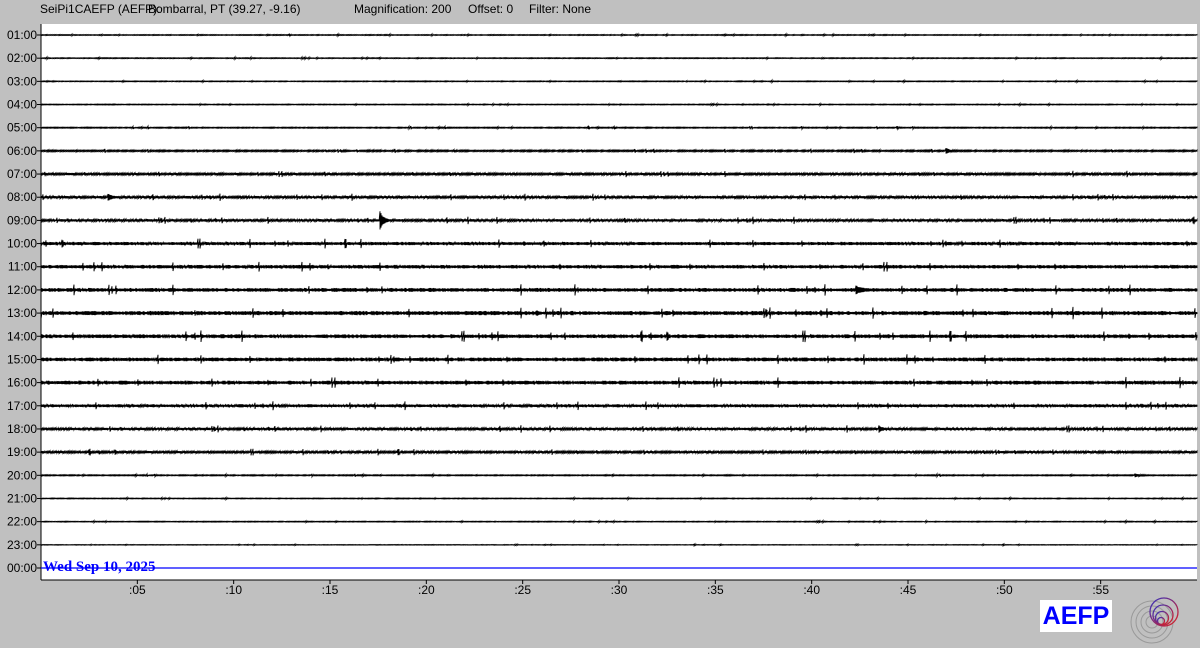 This screenshot has height=648, width=1200. What do you see at coordinates (100, 9) in the screenshot?
I see `station-name: SeiPi1CAEFP (AEFP):` at bounding box center [100, 9].